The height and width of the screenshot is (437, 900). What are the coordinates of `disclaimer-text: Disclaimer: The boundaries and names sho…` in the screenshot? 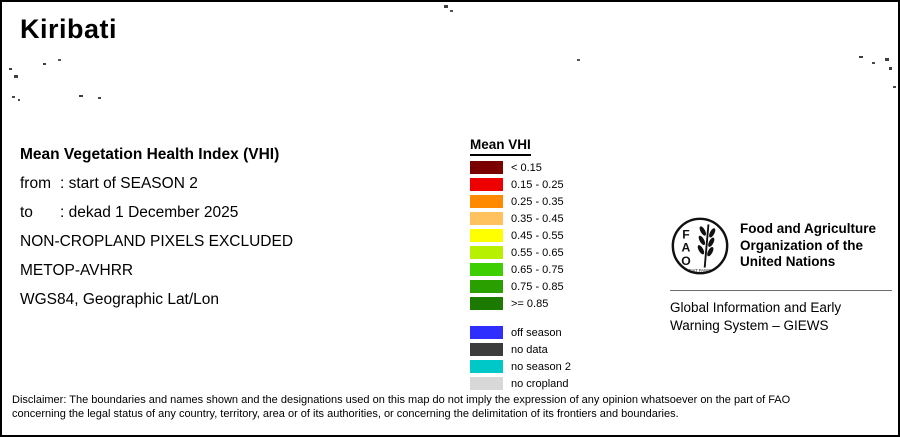 It's located at (401, 407).